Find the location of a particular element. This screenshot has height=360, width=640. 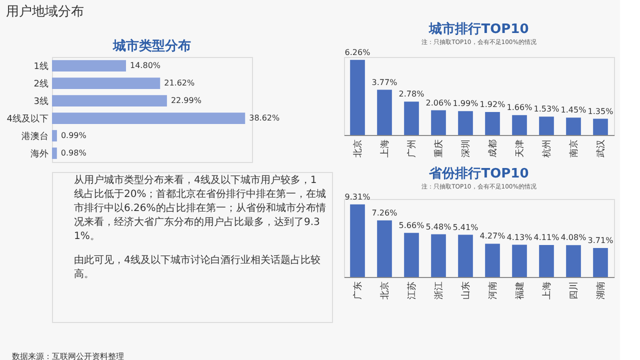

x-tick-label: 深圳 is located at coordinates (466, 149).